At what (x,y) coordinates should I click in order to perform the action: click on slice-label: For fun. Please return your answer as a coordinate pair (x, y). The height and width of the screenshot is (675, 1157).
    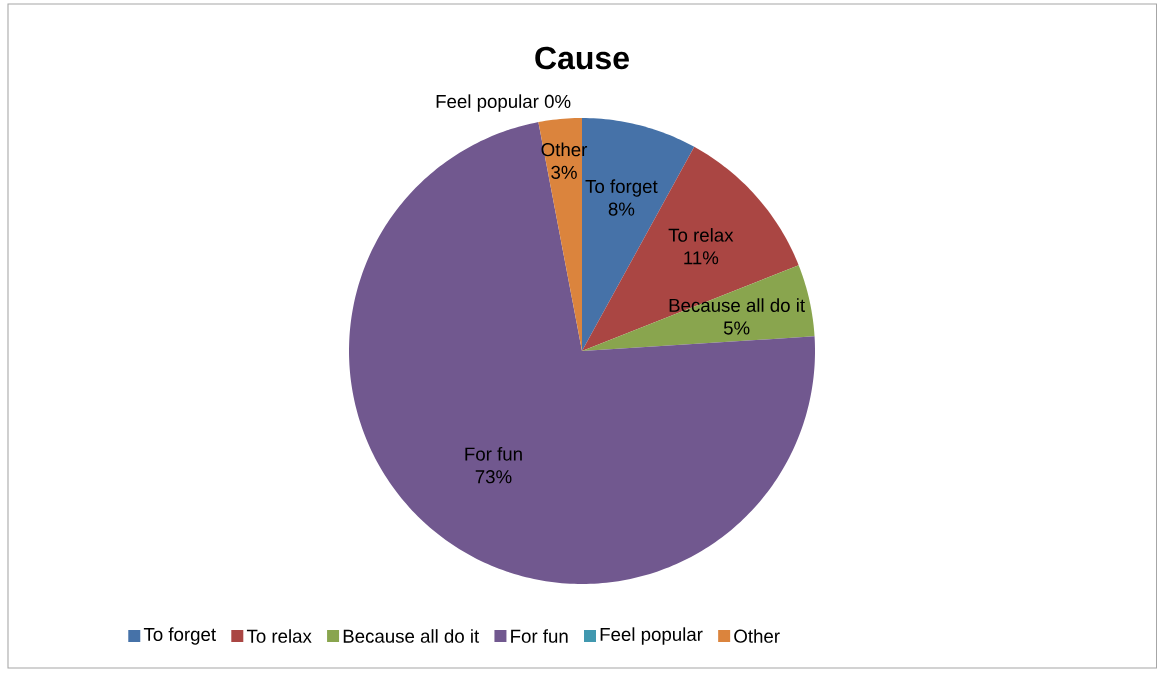
    Looking at the image, I should click on (493, 453).